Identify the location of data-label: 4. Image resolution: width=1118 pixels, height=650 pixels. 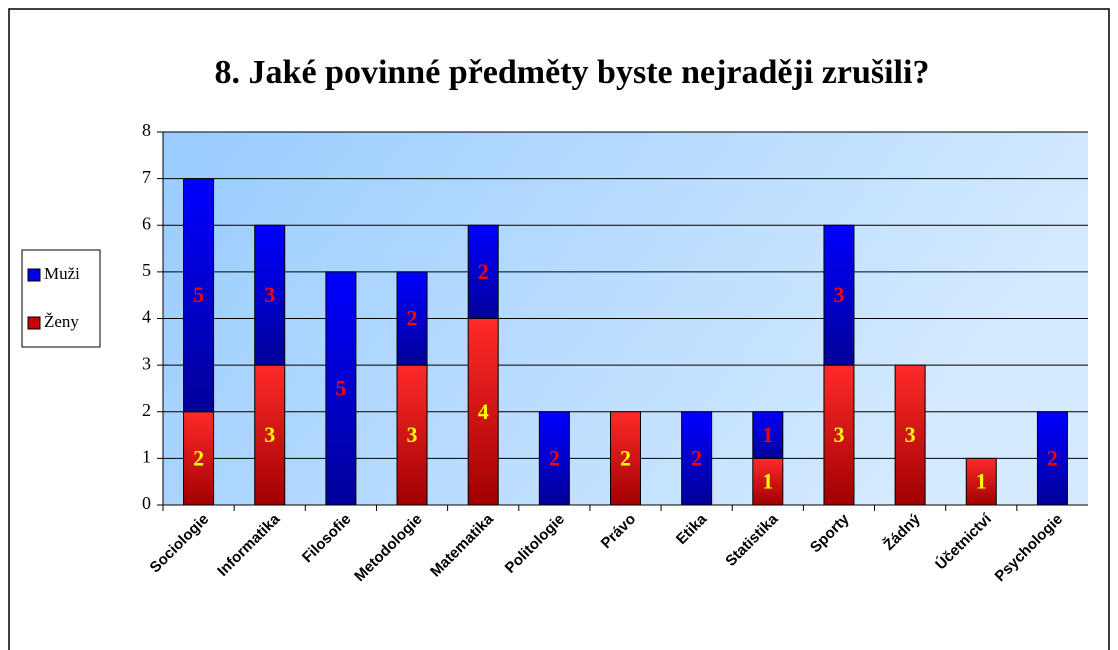
(483, 411).